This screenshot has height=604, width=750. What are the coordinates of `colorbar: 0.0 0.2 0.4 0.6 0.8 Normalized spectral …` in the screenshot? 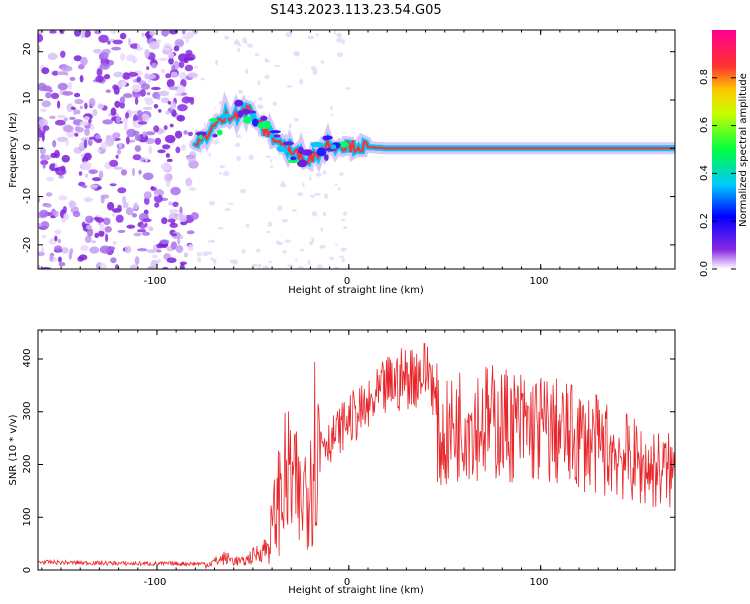 It's located at (724, 153).